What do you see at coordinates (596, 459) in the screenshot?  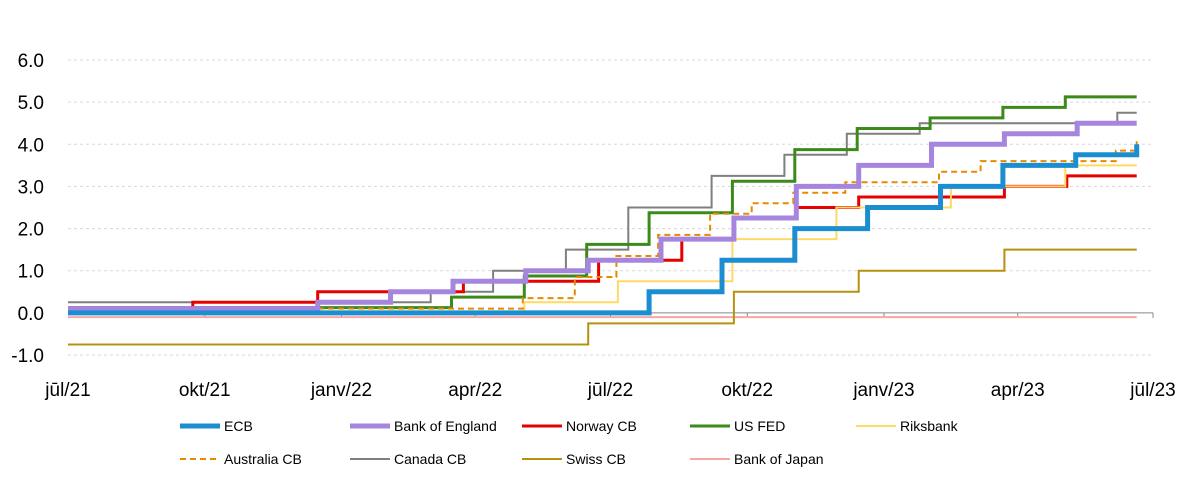 I see `legend-label: Swiss CB` at bounding box center [596, 459].